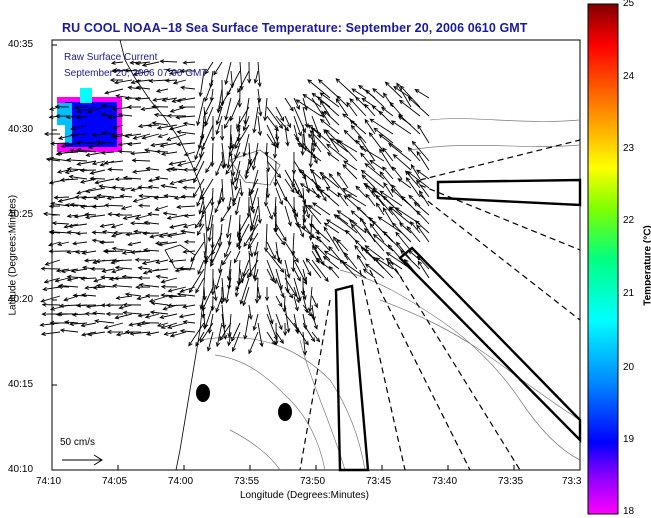  Describe the element at coordinates (21, 299) in the screenshot. I see `lat-tick-label: 40:20` at that location.